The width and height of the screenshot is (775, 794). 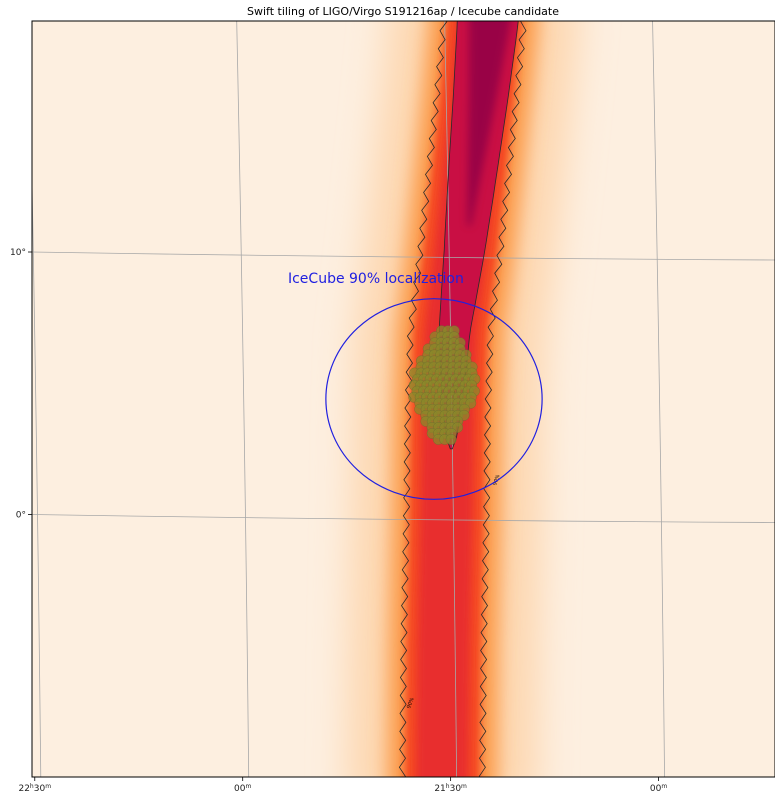 I want to click on x-tick-label: 22h30m, so click(x=34, y=788).